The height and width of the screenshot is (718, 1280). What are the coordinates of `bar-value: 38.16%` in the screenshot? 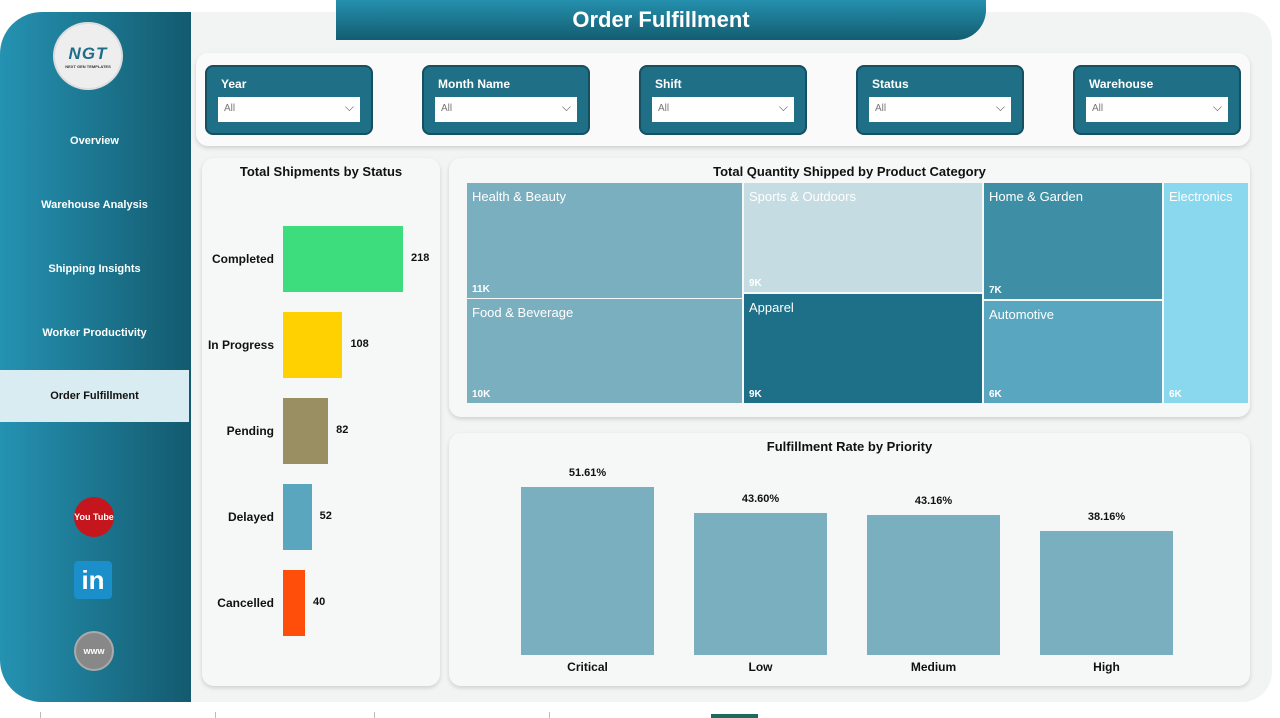 It's located at (1106, 516).